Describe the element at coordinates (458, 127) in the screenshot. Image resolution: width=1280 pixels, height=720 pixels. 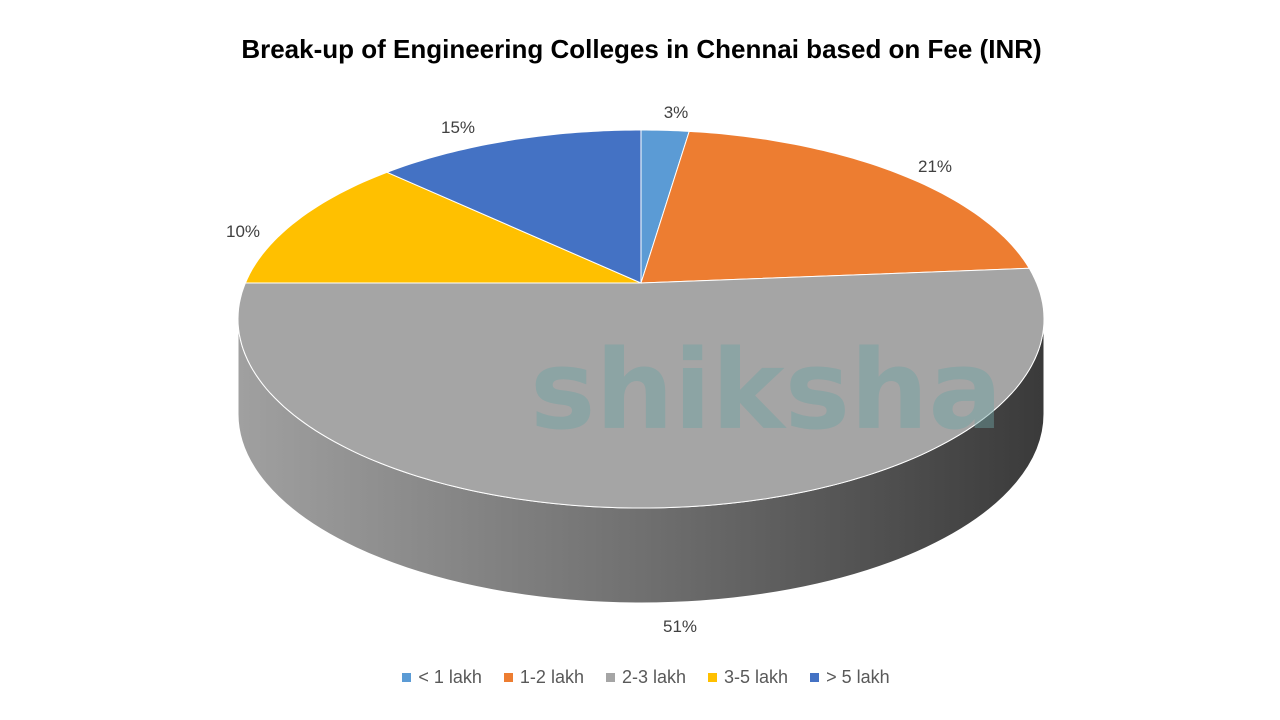
I see `data-label: 15%` at that location.